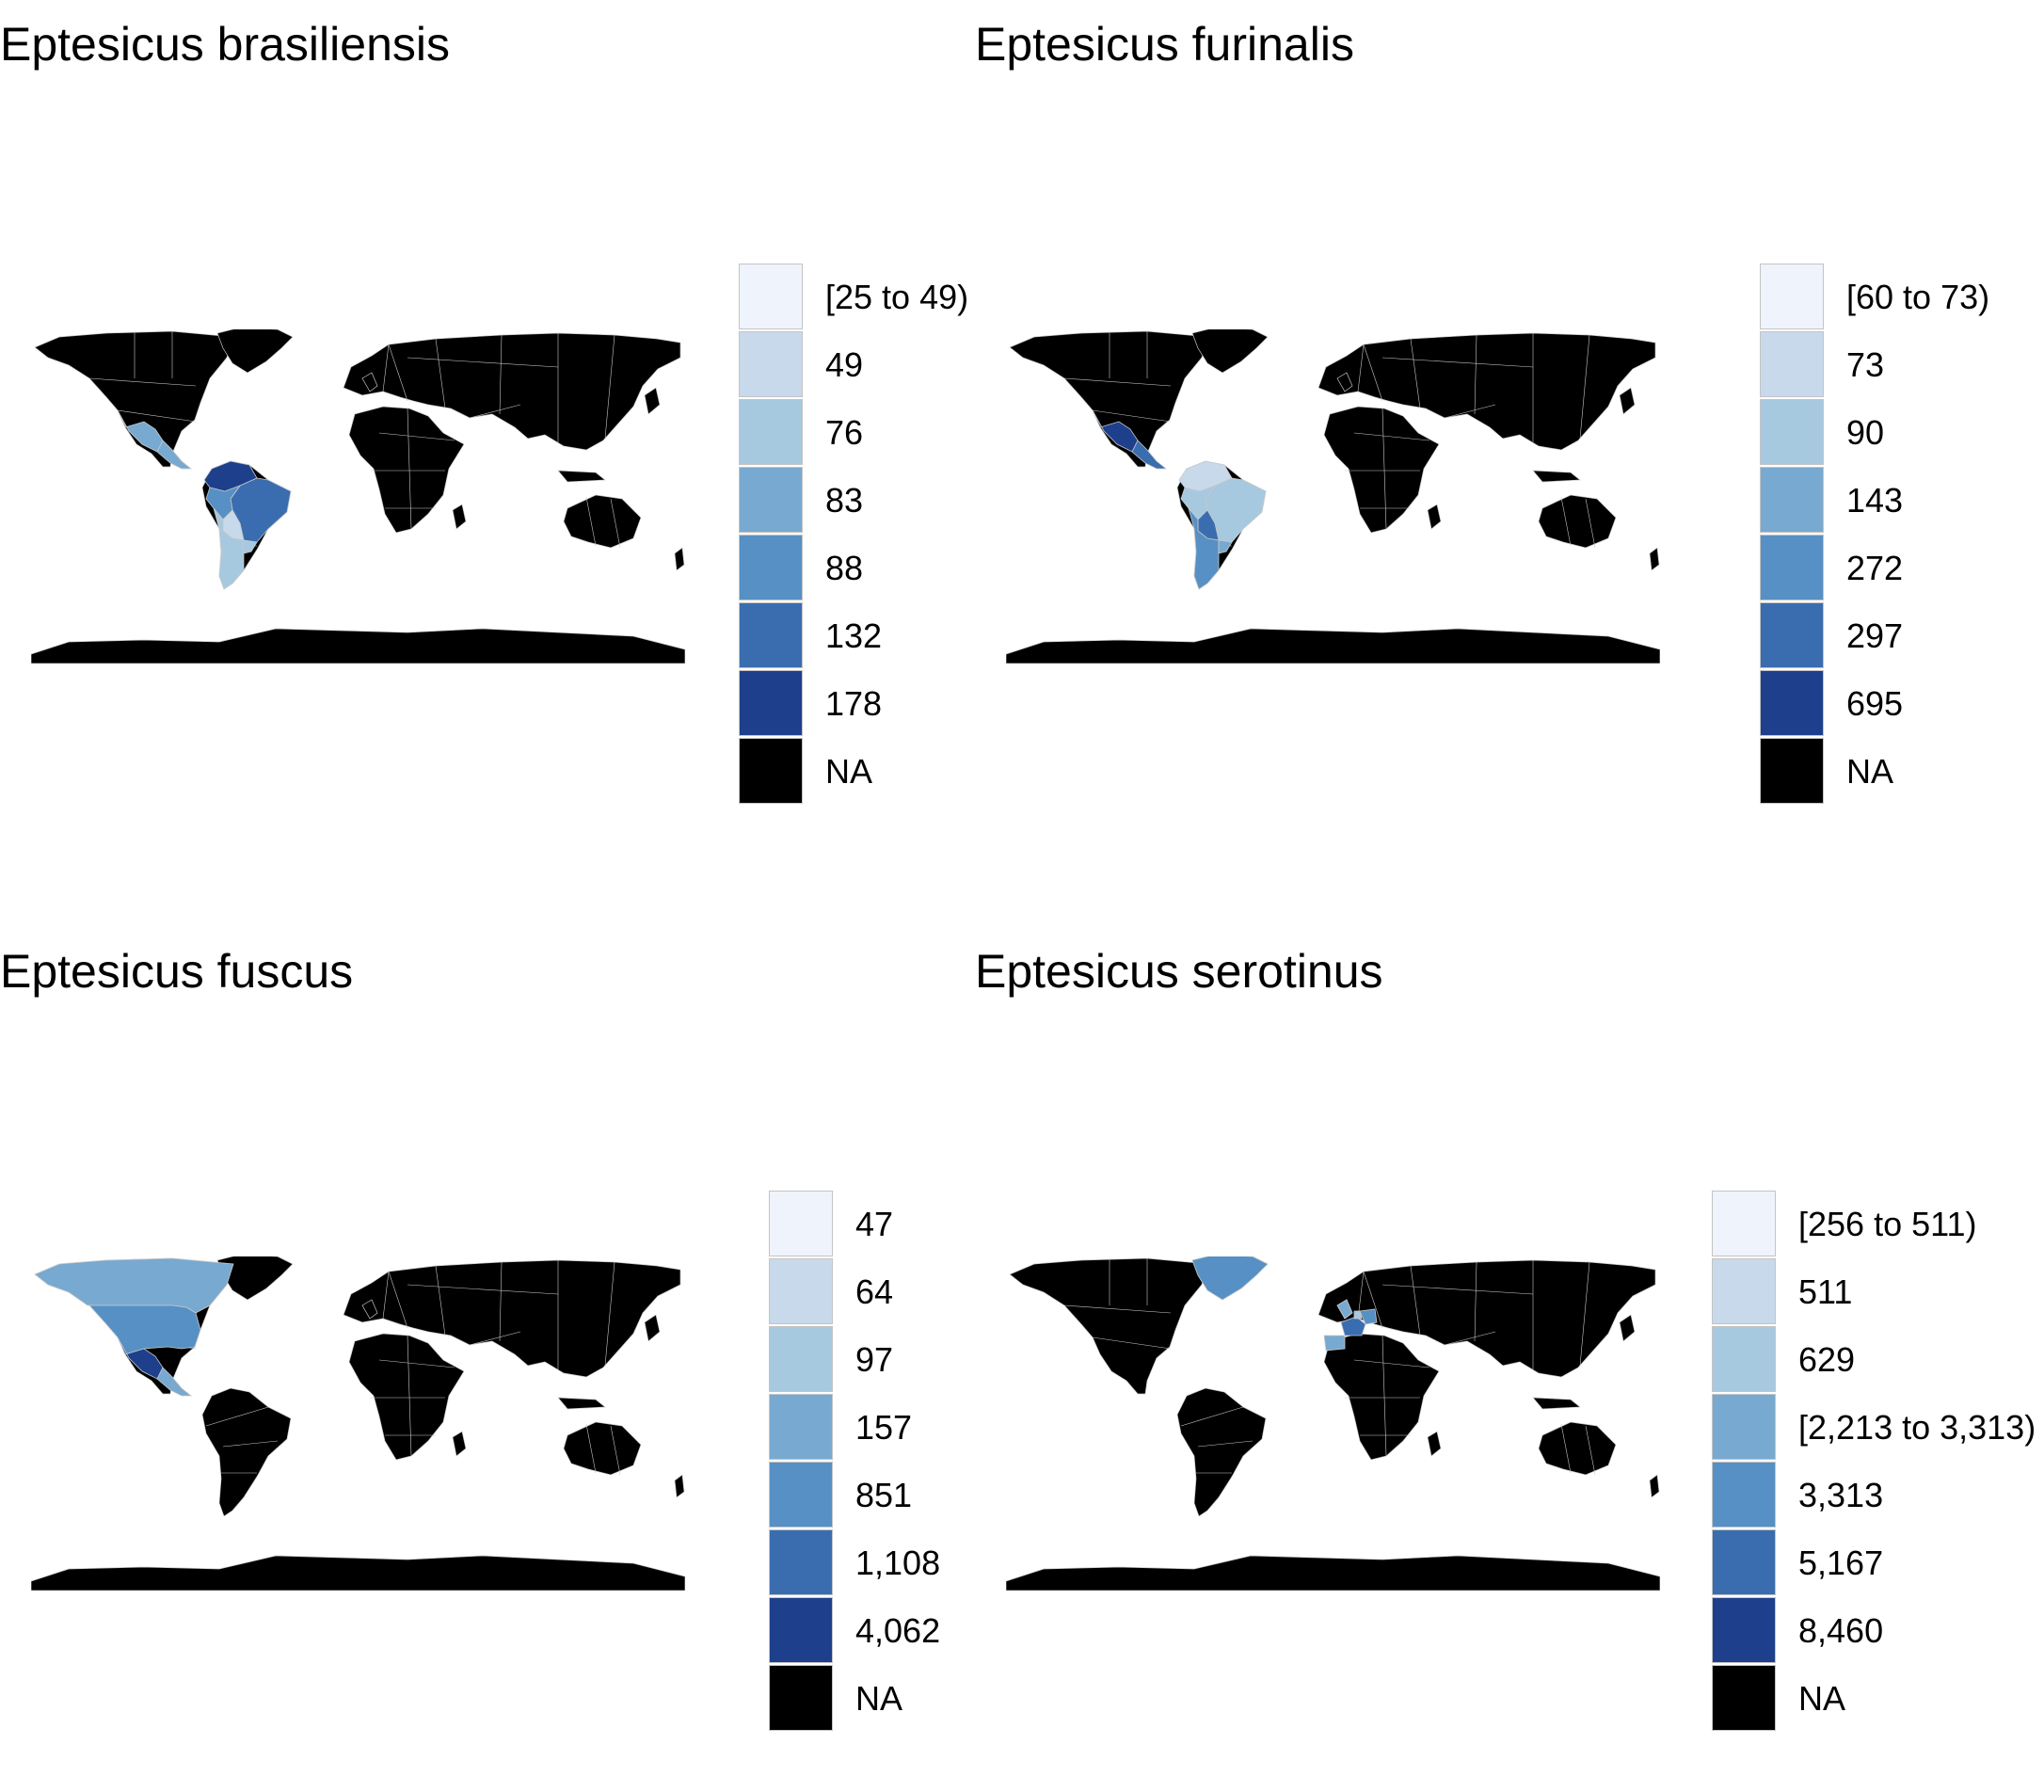 Image resolution: width=2044 pixels, height=1792 pixels. What do you see at coordinates (844, 432) in the screenshot?
I see `legend-label: 76` at bounding box center [844, 432].